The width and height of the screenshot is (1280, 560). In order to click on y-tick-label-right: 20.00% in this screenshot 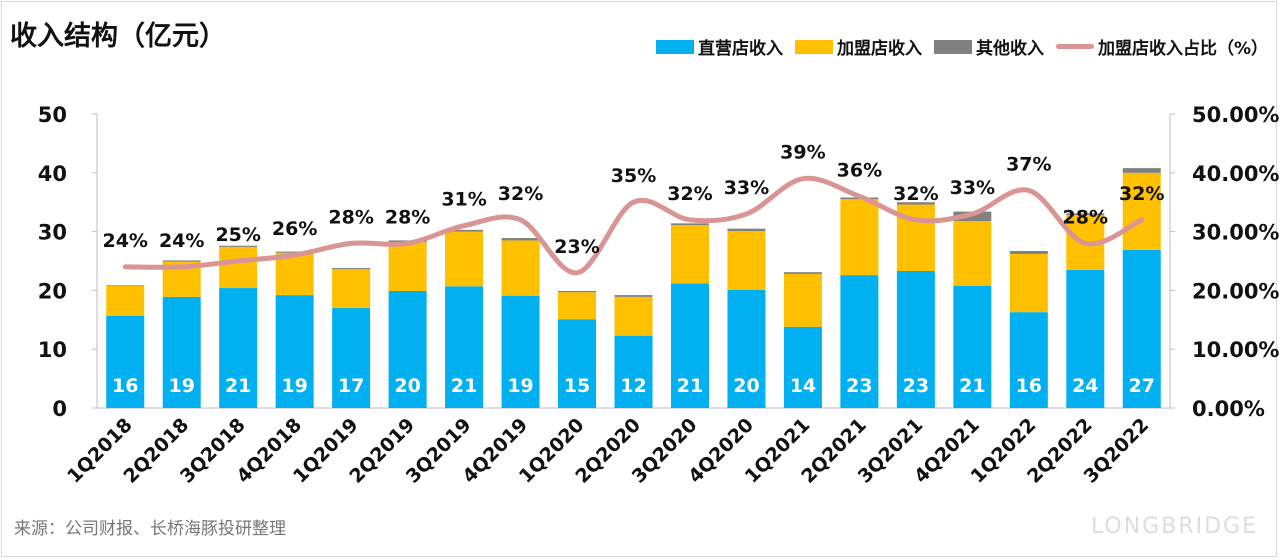, I will do `click(1235, 291)`.